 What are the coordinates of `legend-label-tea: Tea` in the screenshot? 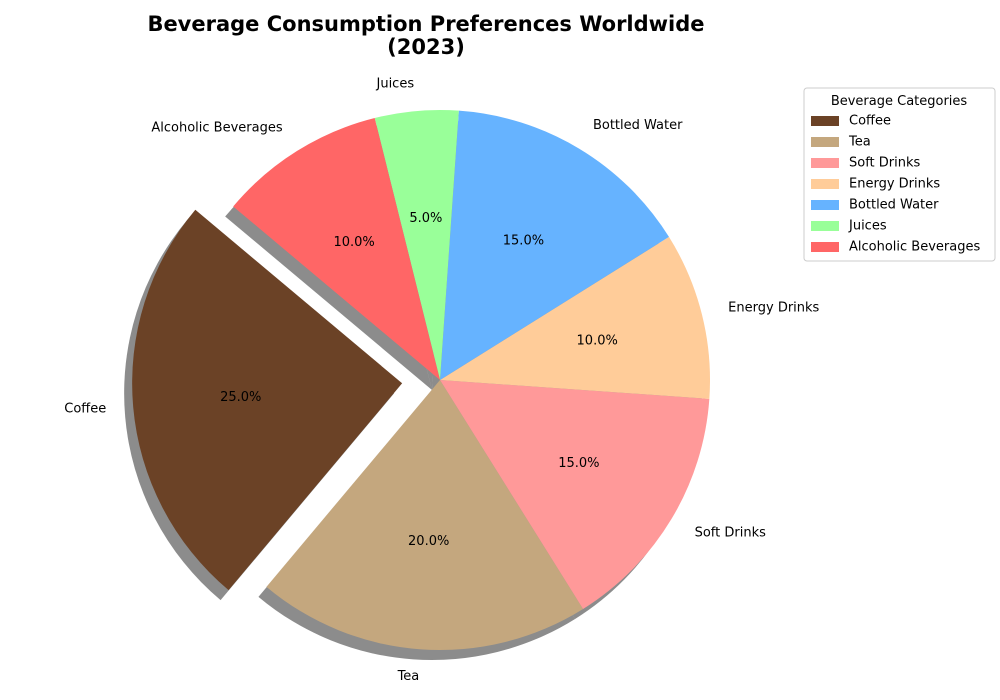 It's located at (859, 142).